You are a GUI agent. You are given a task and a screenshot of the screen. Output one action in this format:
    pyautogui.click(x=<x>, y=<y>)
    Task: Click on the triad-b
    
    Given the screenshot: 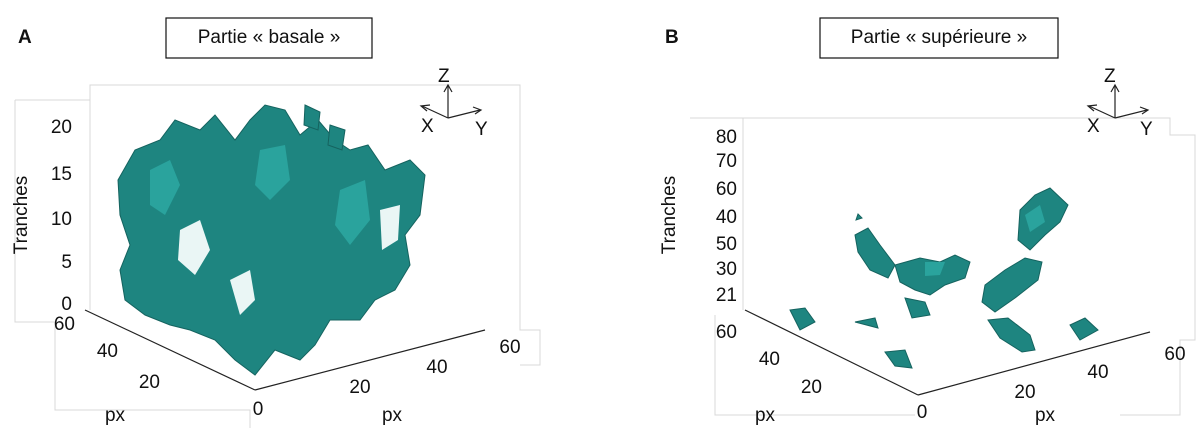 What is the action you would take?
    pyautogui.click(x=1118, y=101)
    